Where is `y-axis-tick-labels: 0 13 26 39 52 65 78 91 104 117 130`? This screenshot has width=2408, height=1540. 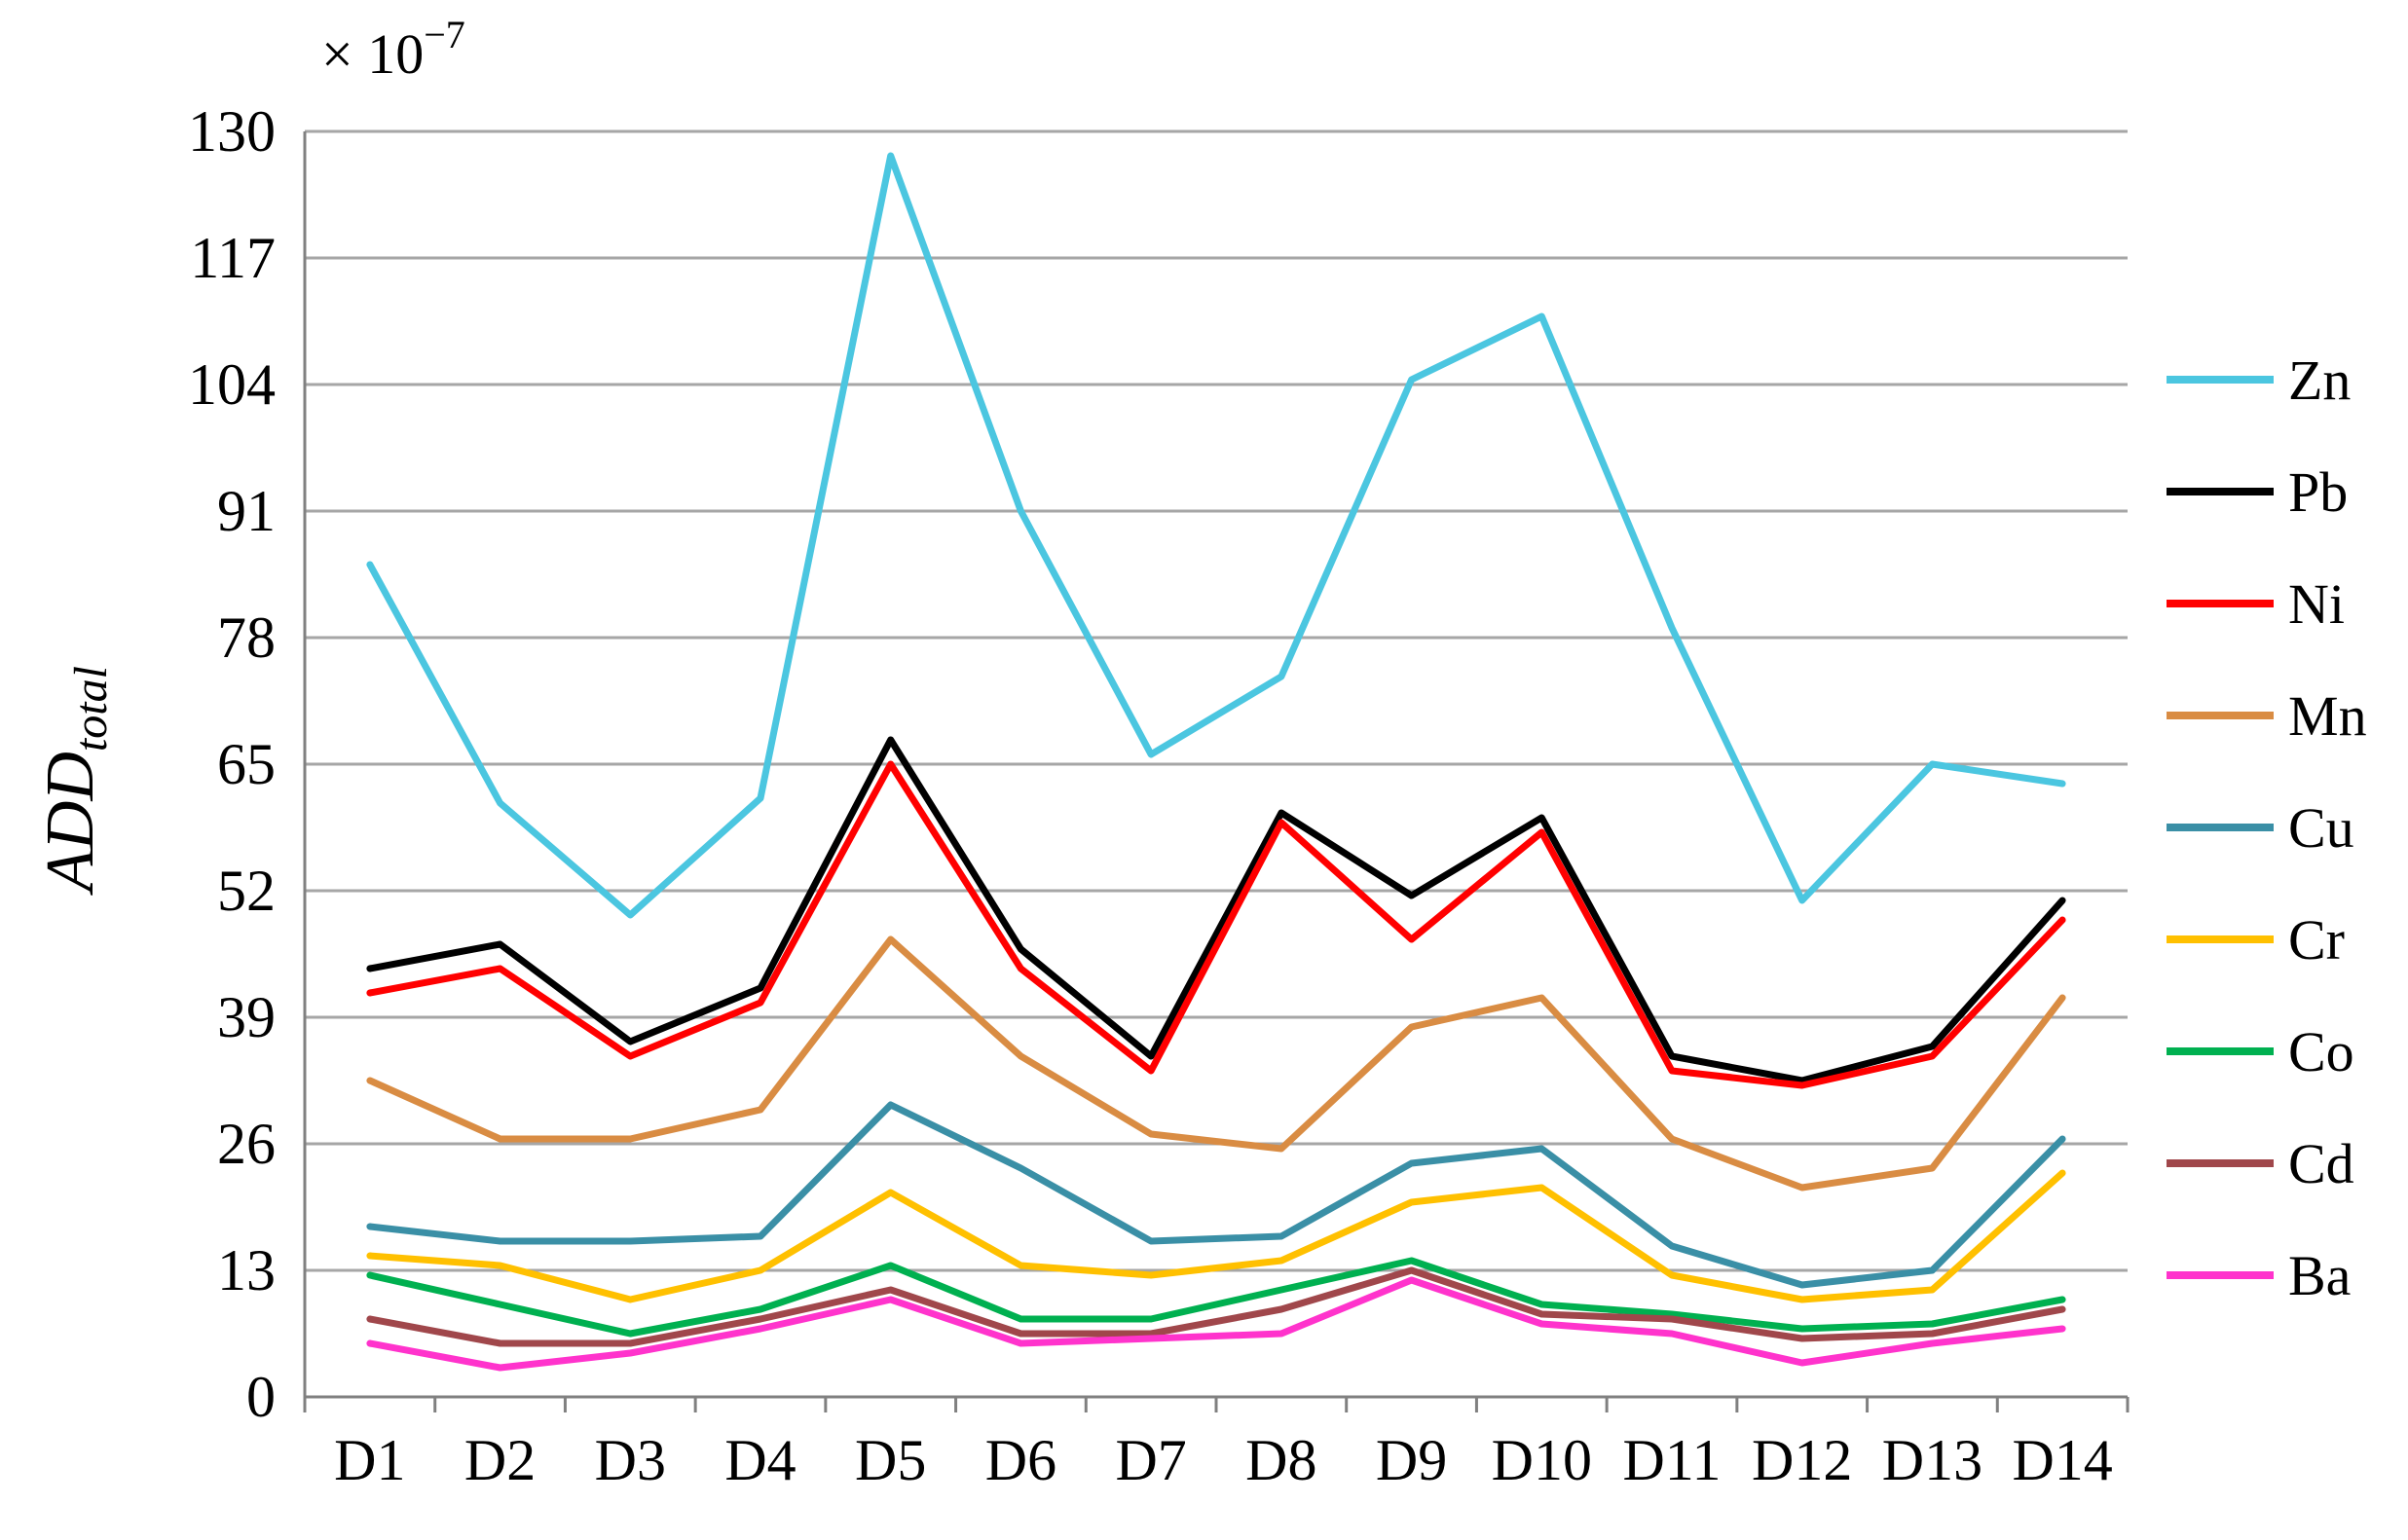
y-axis-tick-labels: 0 13 26 39 52 65 78 91 104 117 130 is located at coordinates (232, 764).